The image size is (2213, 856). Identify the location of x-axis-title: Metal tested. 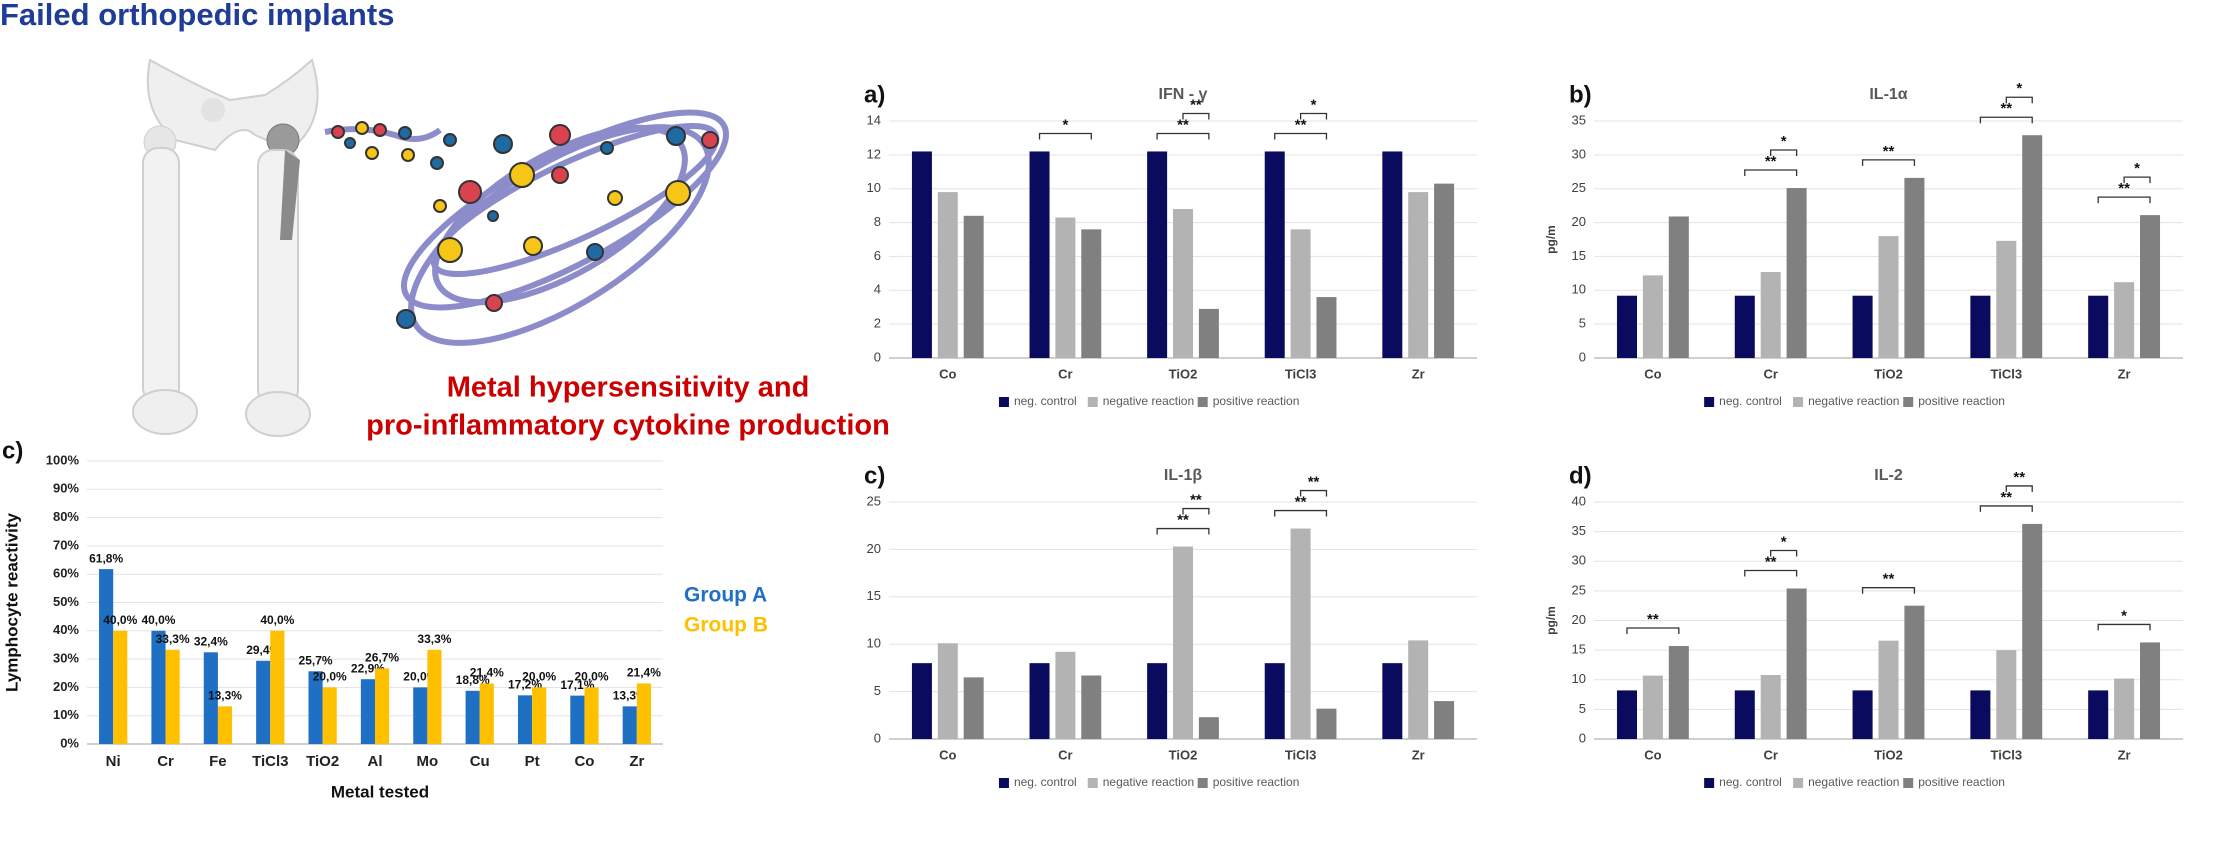
(380, 791).